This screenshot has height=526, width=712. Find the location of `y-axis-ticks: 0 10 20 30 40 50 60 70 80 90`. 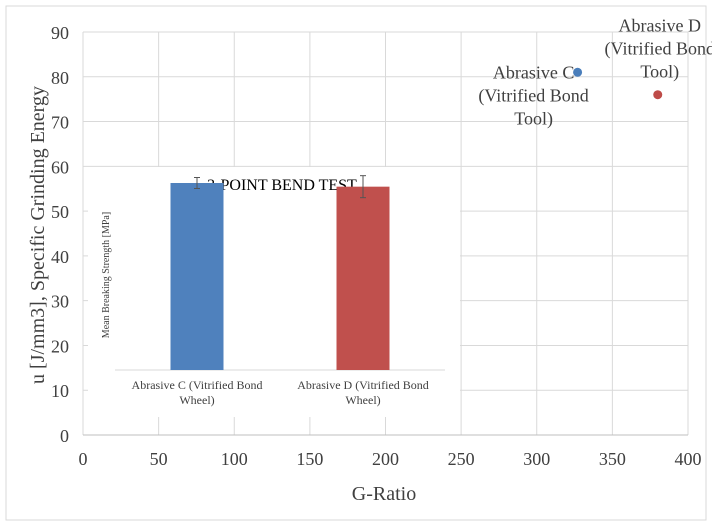

y-axis-ticks: 0 10 20 30 40 50 60 70 80 90 is located at coordinates (60, 234).